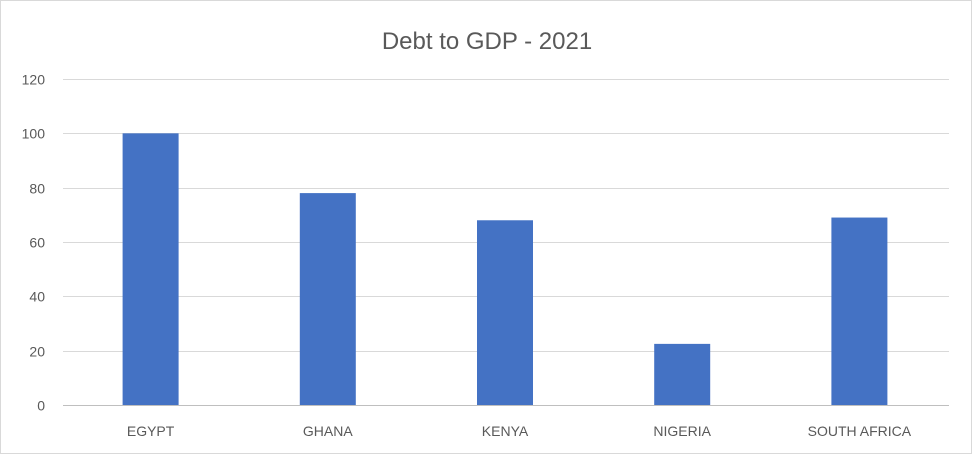  I want to click on y-axis-tick-labels: 0 20 40 60 80 100 120, so click(34, 243).